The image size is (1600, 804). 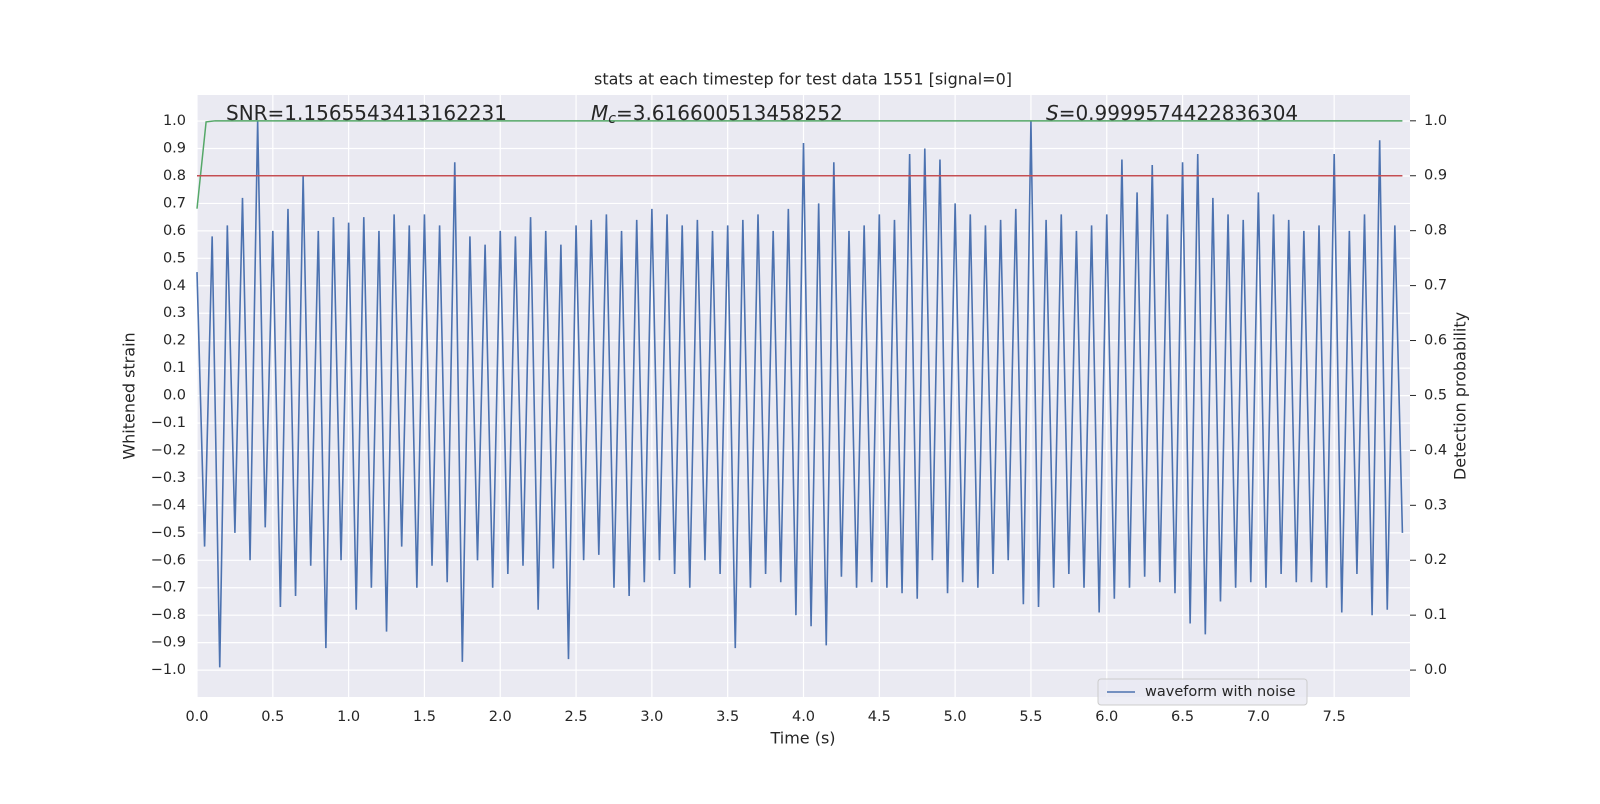 I want to click on annotation: SNR=1.1565543413162231, so click(x=366, y=113).